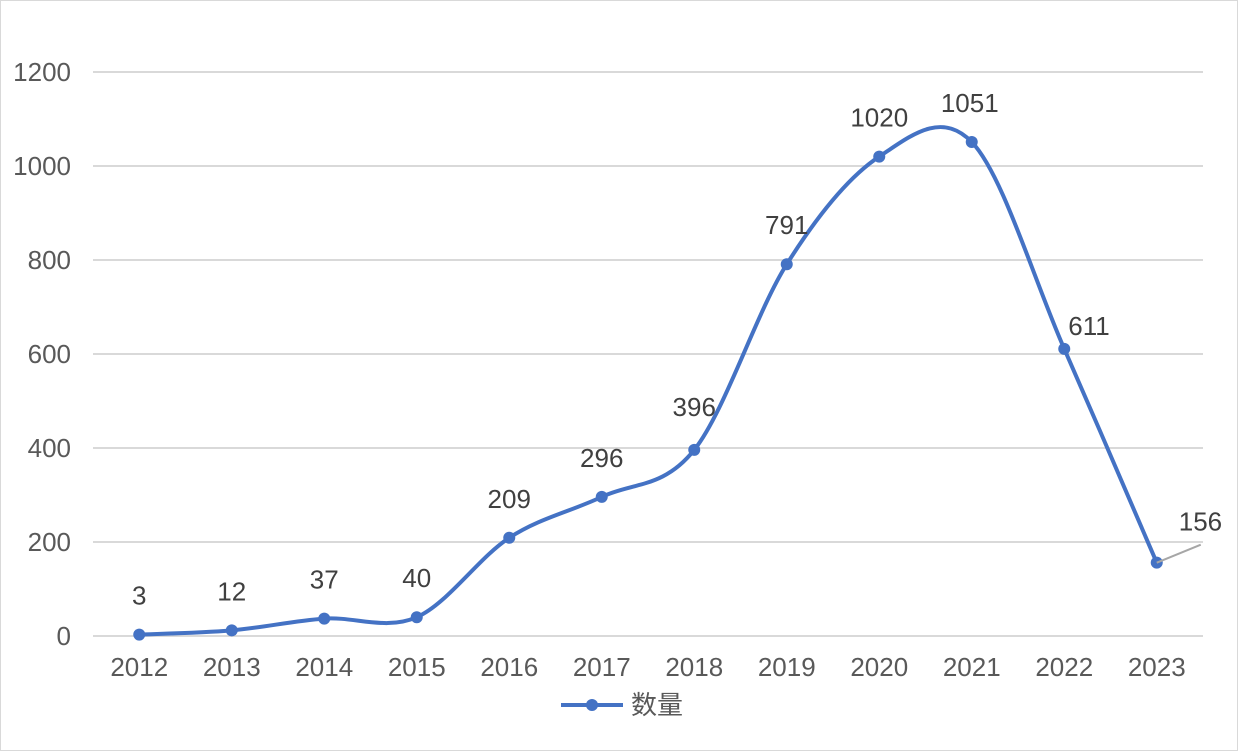 This screenshot has height=752, width=1238. What do you see at coordinates (139, 667) in the screenshot?
I see `x-tick-label: 2012` at bounding box center [139, 667].